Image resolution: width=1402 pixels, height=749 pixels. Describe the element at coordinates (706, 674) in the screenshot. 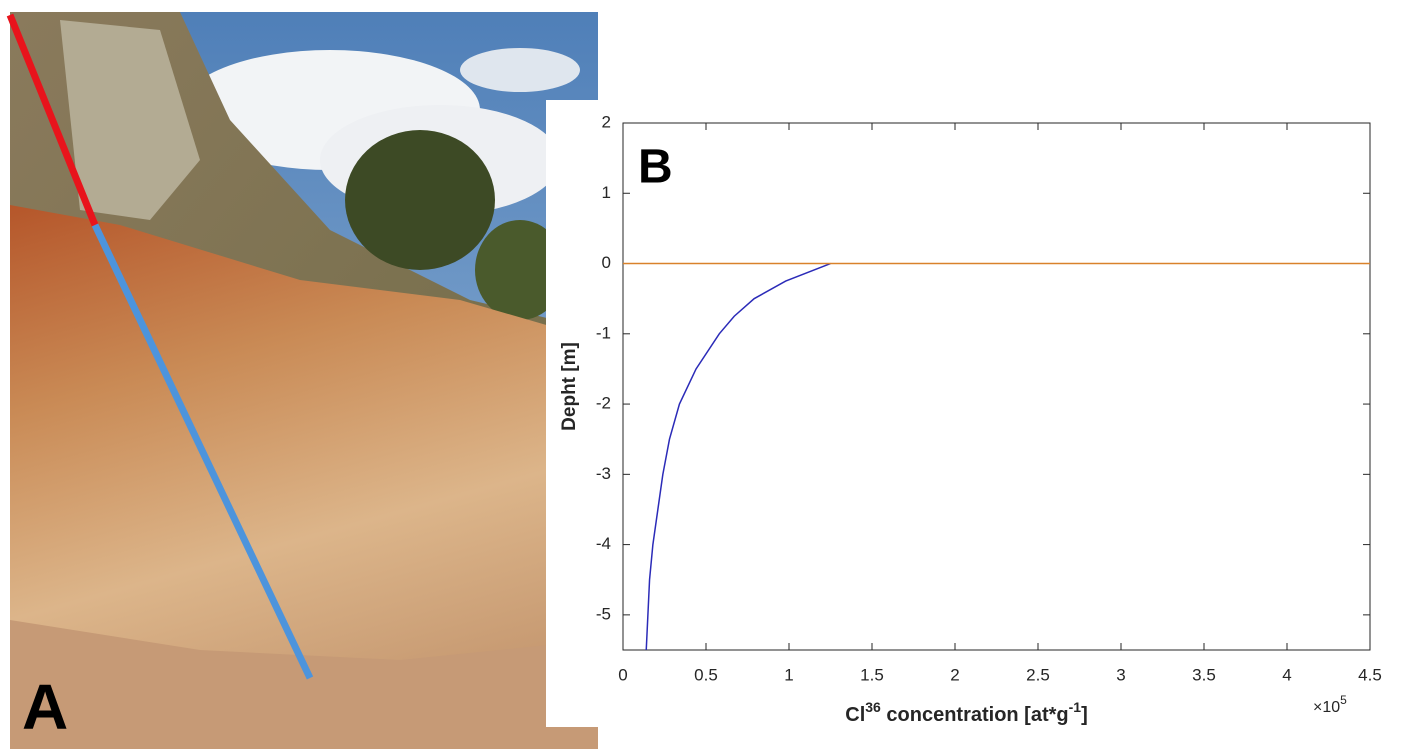

I see `x-tick-label: 0.5` at that location.